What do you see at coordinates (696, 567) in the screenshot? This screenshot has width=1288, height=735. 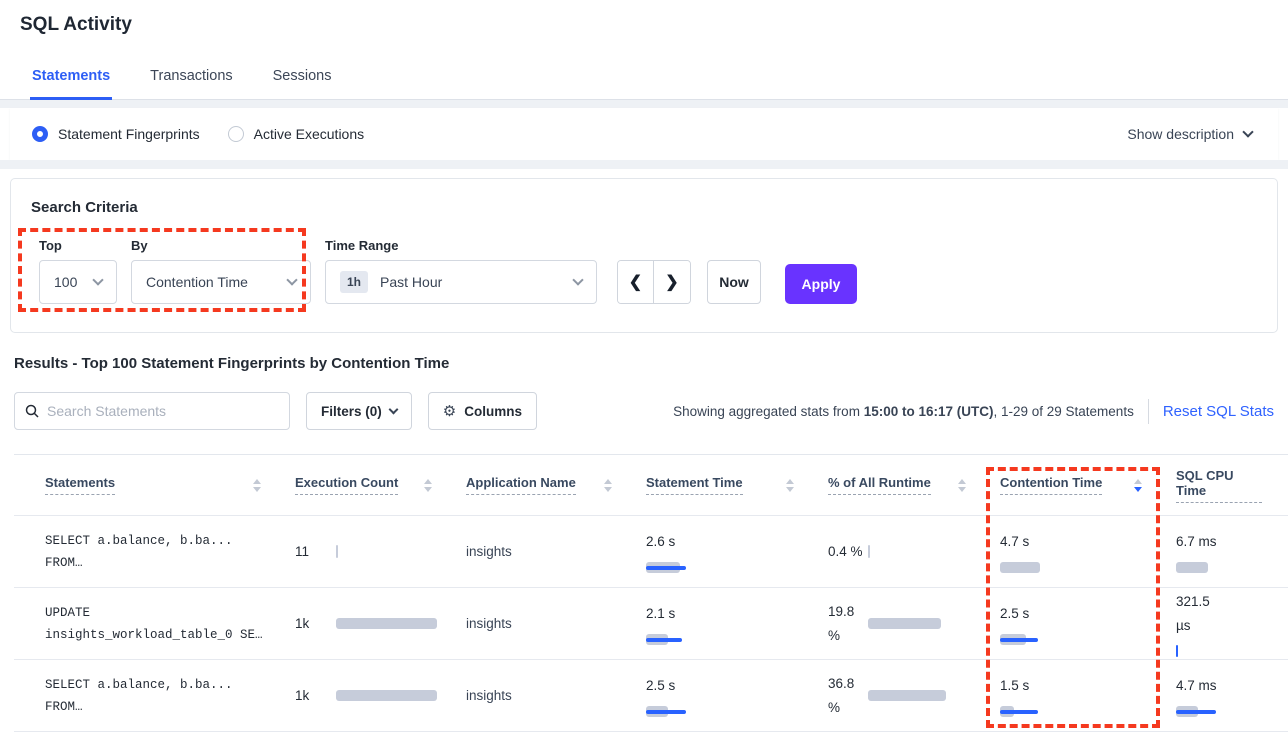 I see `statement-time-bar` at bounding box center [696, 567].